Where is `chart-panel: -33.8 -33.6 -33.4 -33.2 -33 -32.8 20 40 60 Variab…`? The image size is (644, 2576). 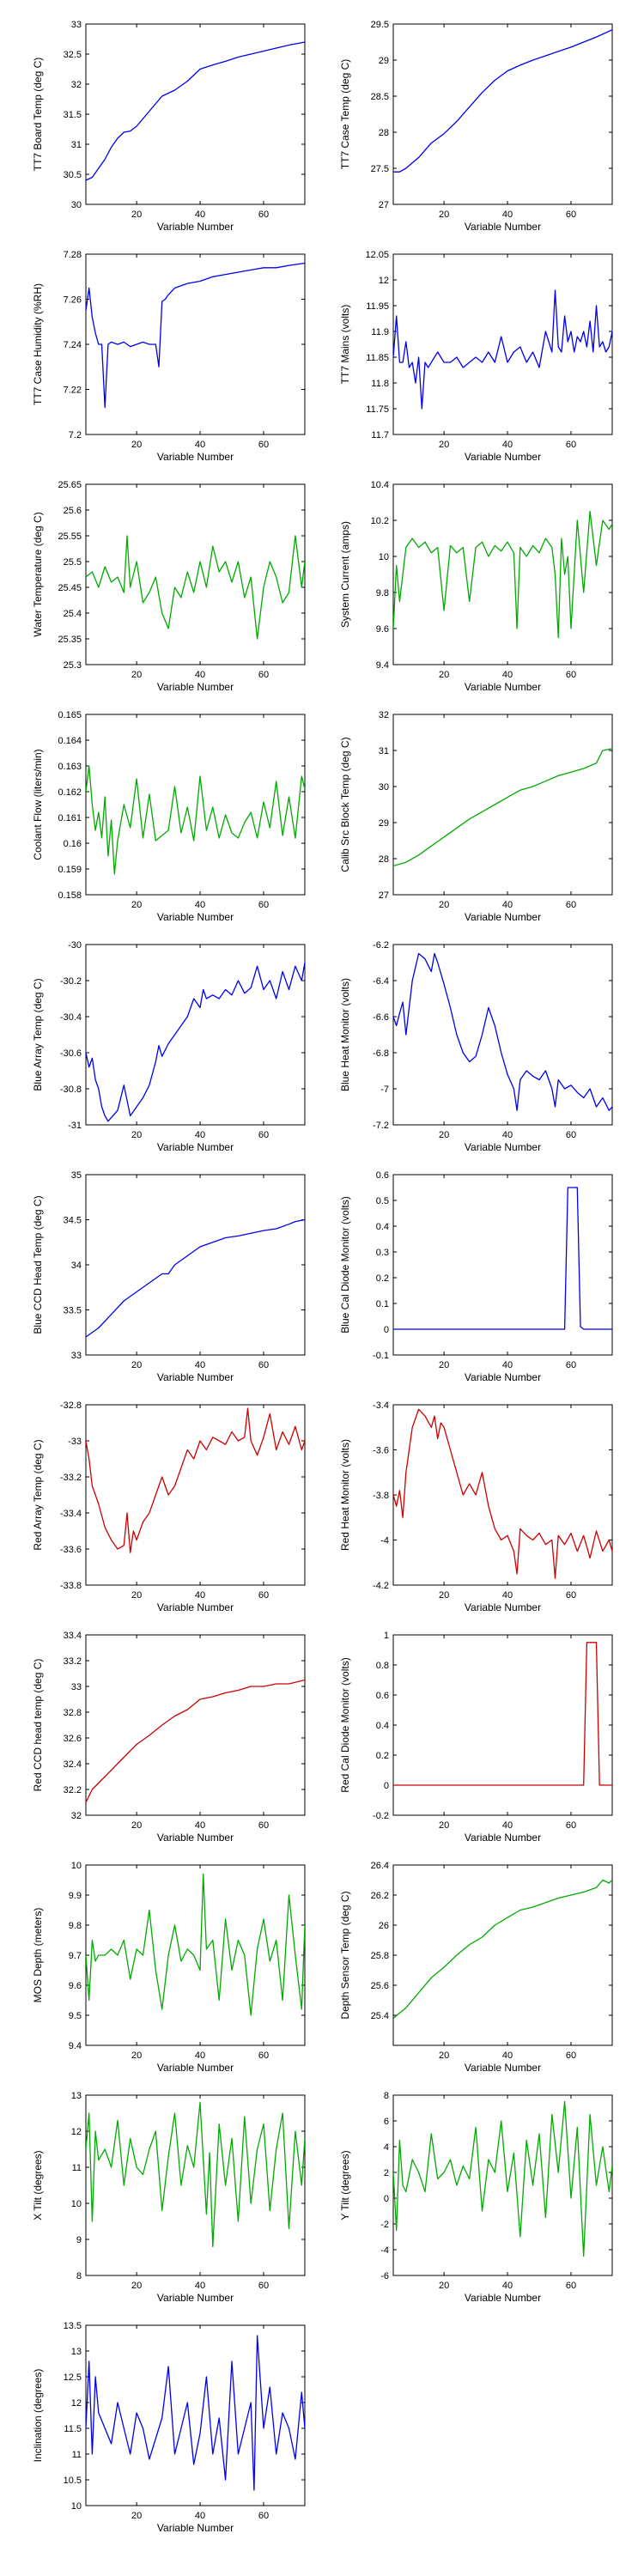
chart-panel: -33.8 -33.6 -33.4 -33.2 -33 -32.8 20 40 60 Variab… is located at coordinates (169, 1506).